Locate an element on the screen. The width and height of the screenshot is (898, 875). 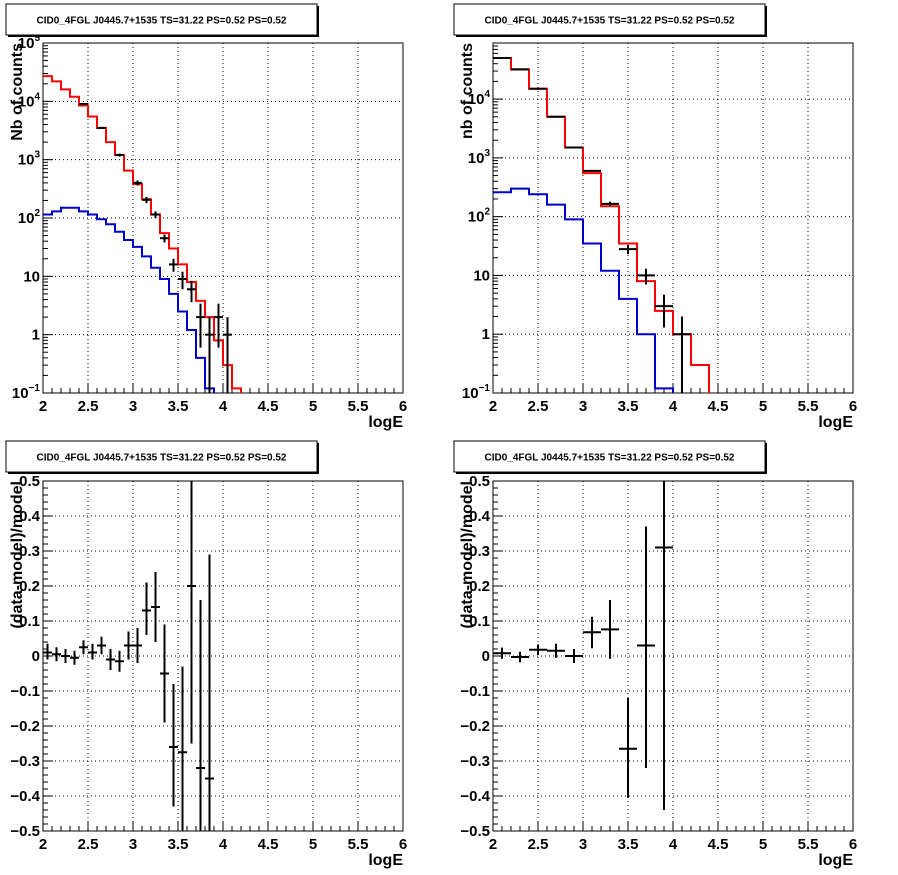
y-tick-label: 10 is located at coordinates (31, 276).